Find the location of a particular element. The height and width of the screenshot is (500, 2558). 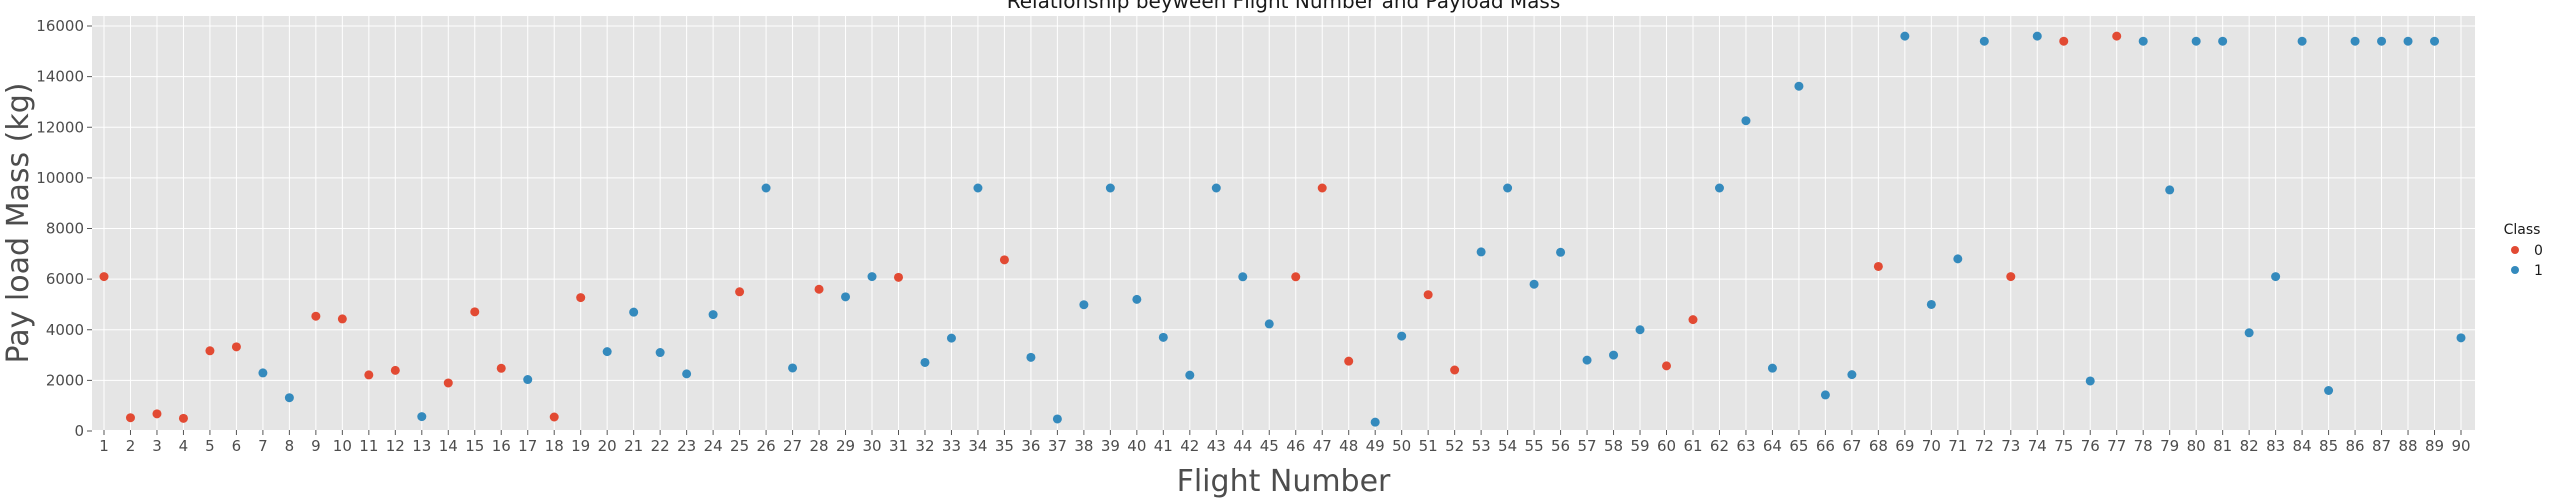

x-tick-label: 42 is located at coordinates (1189, 446).